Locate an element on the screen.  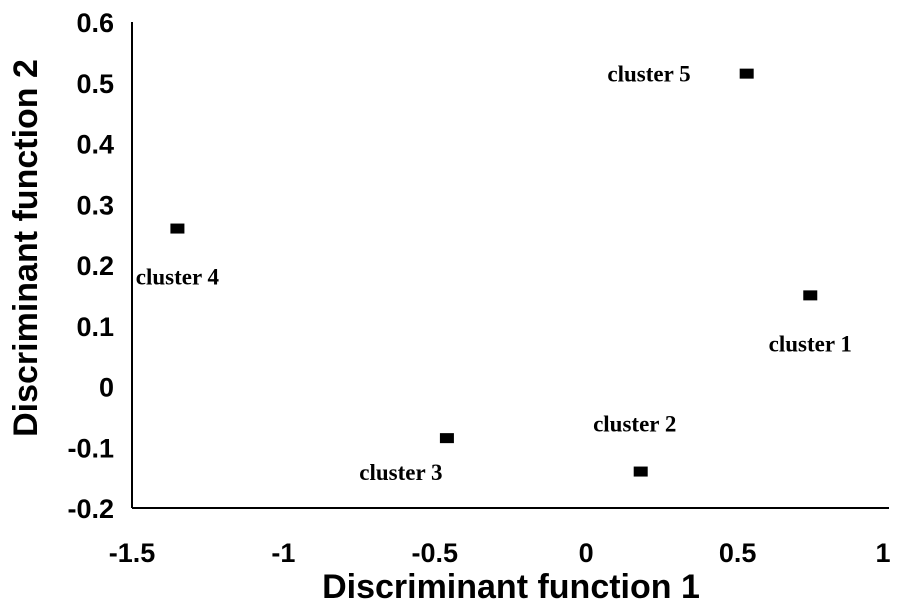
x-tick-label: -1 is located at coordinates (283, 553).